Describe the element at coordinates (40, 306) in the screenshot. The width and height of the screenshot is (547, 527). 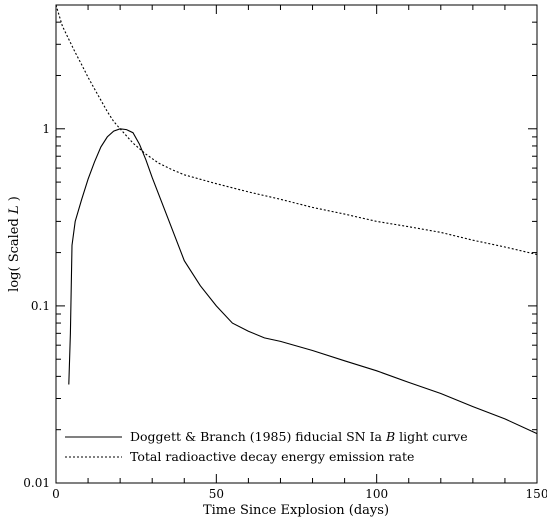
I see `y-tick-label: 0.1` at that location.